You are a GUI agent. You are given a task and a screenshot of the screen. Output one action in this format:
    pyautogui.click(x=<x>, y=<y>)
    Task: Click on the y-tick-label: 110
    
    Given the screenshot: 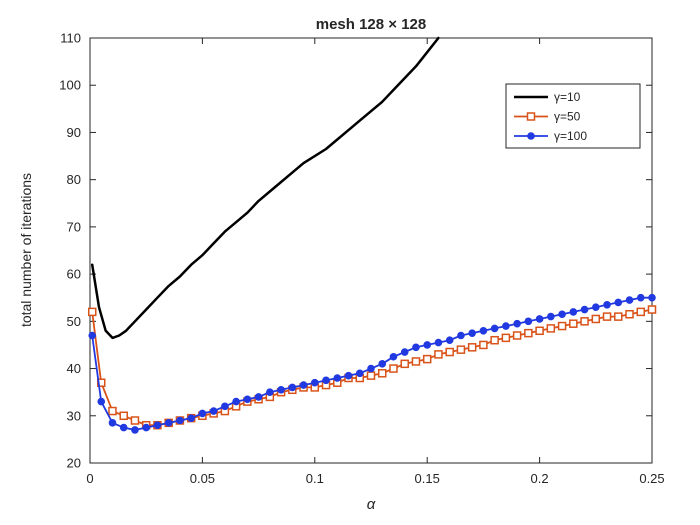 What is the action you would take?
    pyautogui.click(x=70, y=38)
    